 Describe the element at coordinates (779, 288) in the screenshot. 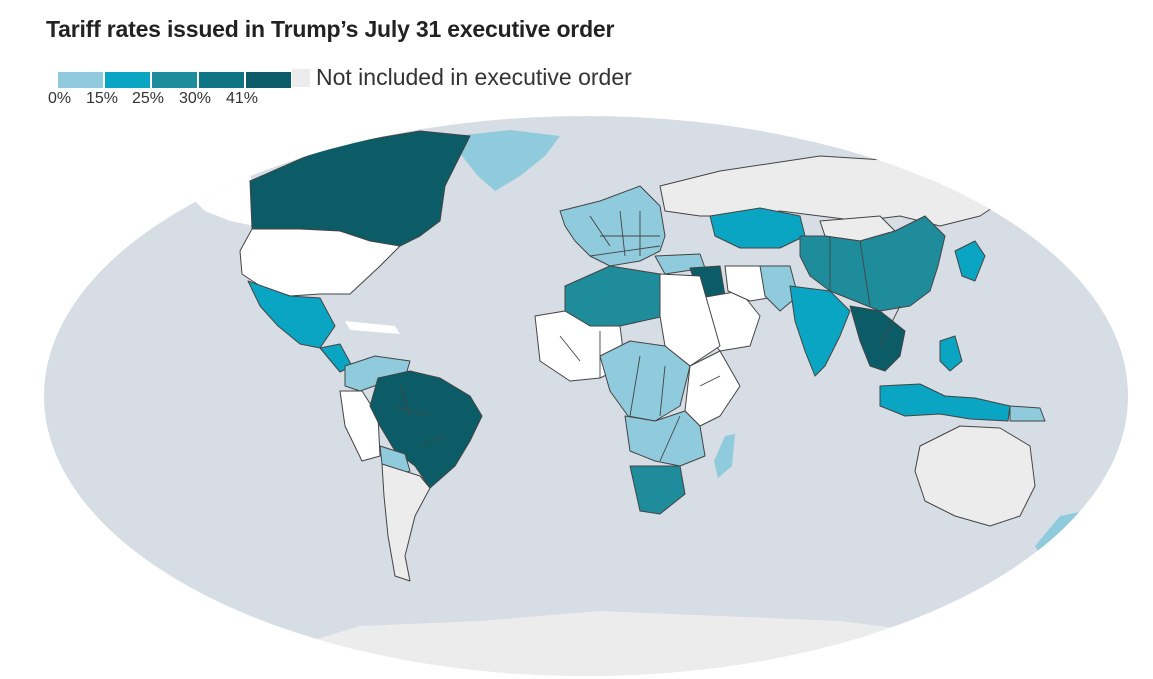

I see `pakistan` at that location.